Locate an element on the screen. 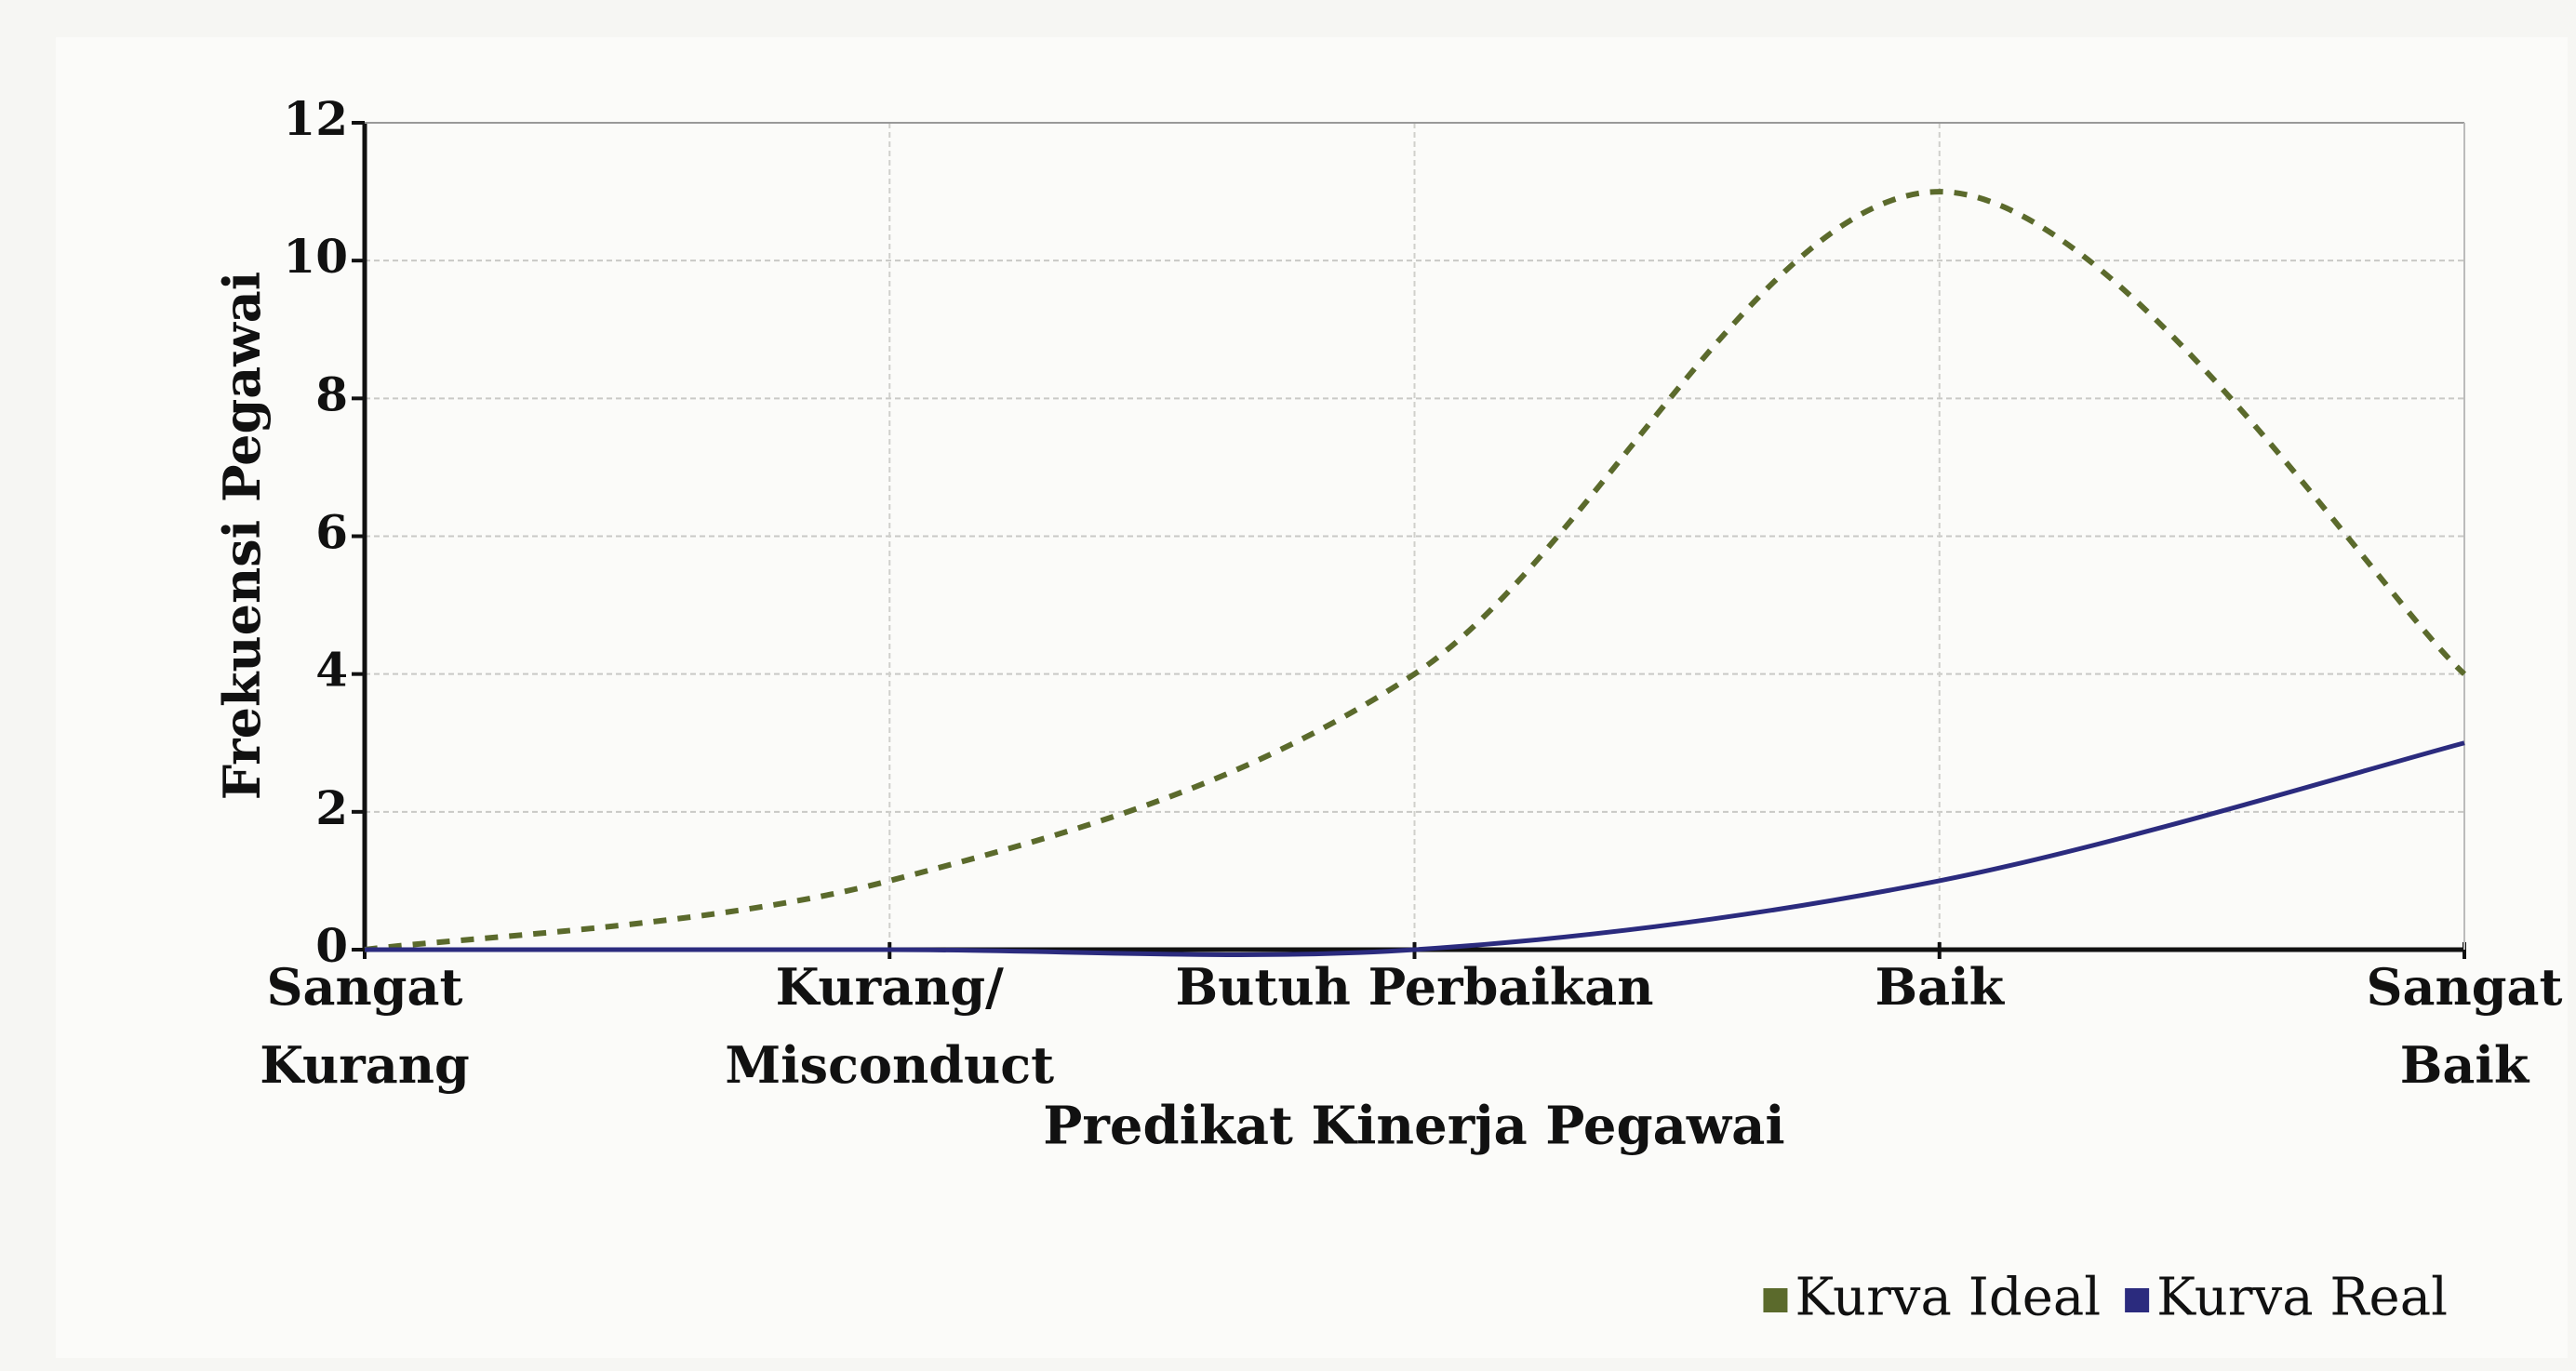 This screenshot has height=1371, width=2576. legend-label: Kurva Ideal is located at coordinates (1948, 1298).